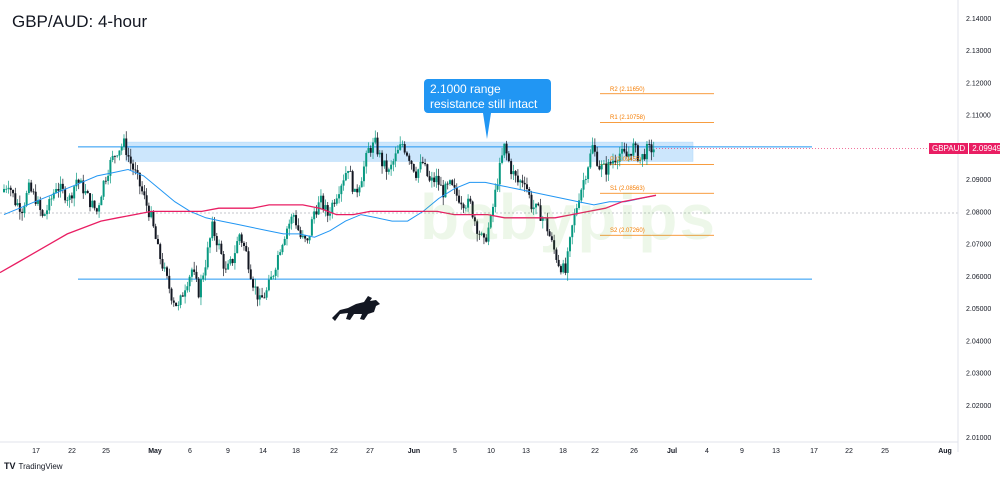 The image size is (1000, 480). Describe the element at coordinates (33, 466) in the screenshot. I see `tradingview-logo: TV TradingView` at that location.